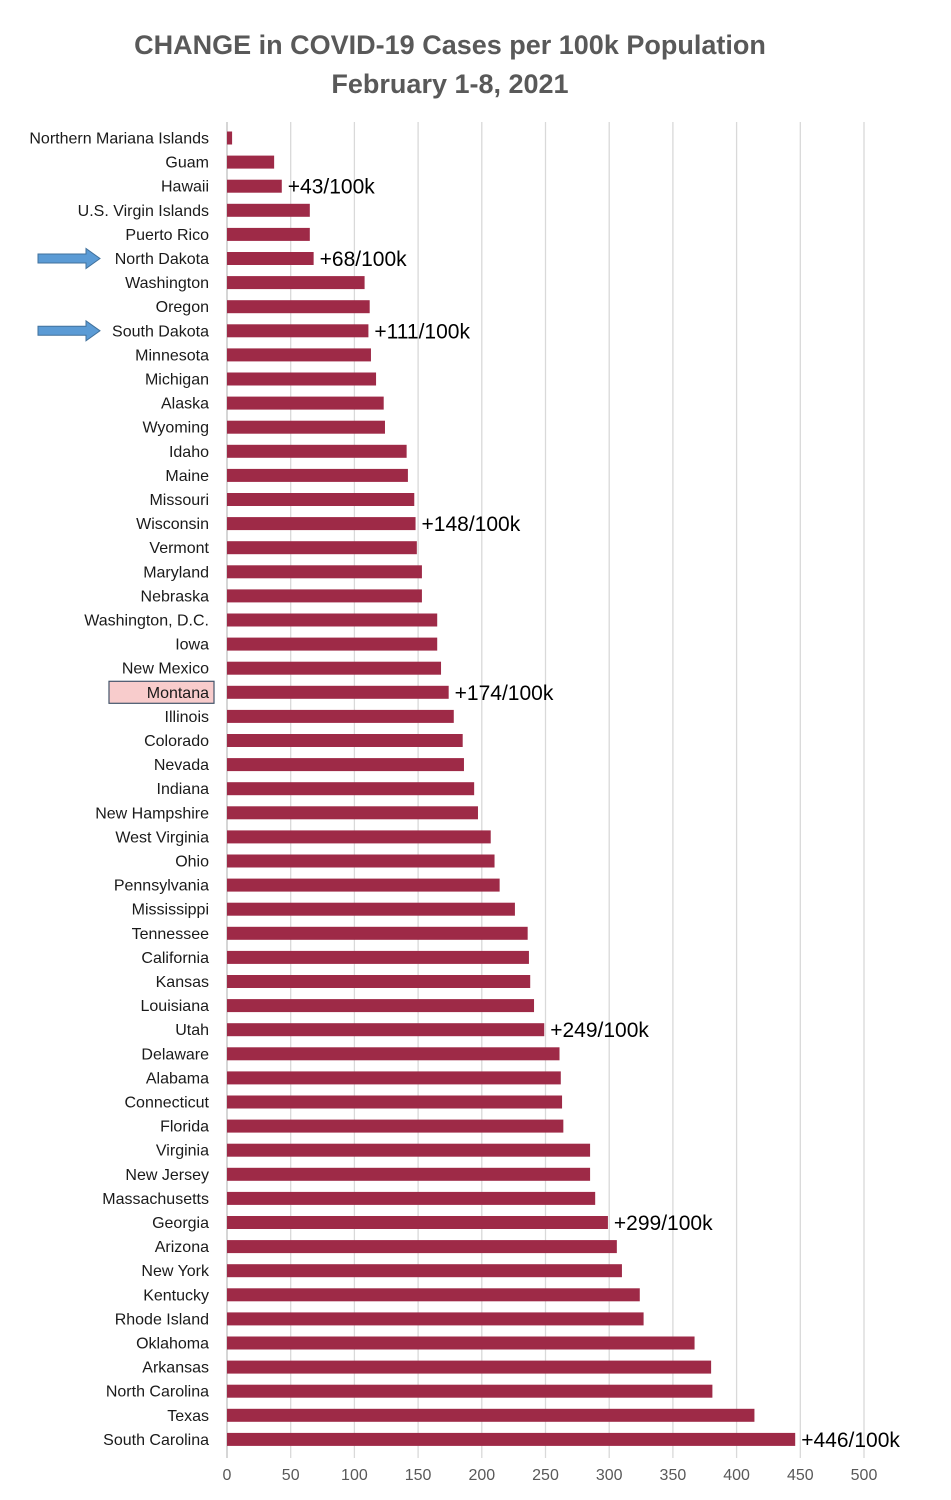  I want to click on category-label: Delaware, so click(175, 1054).